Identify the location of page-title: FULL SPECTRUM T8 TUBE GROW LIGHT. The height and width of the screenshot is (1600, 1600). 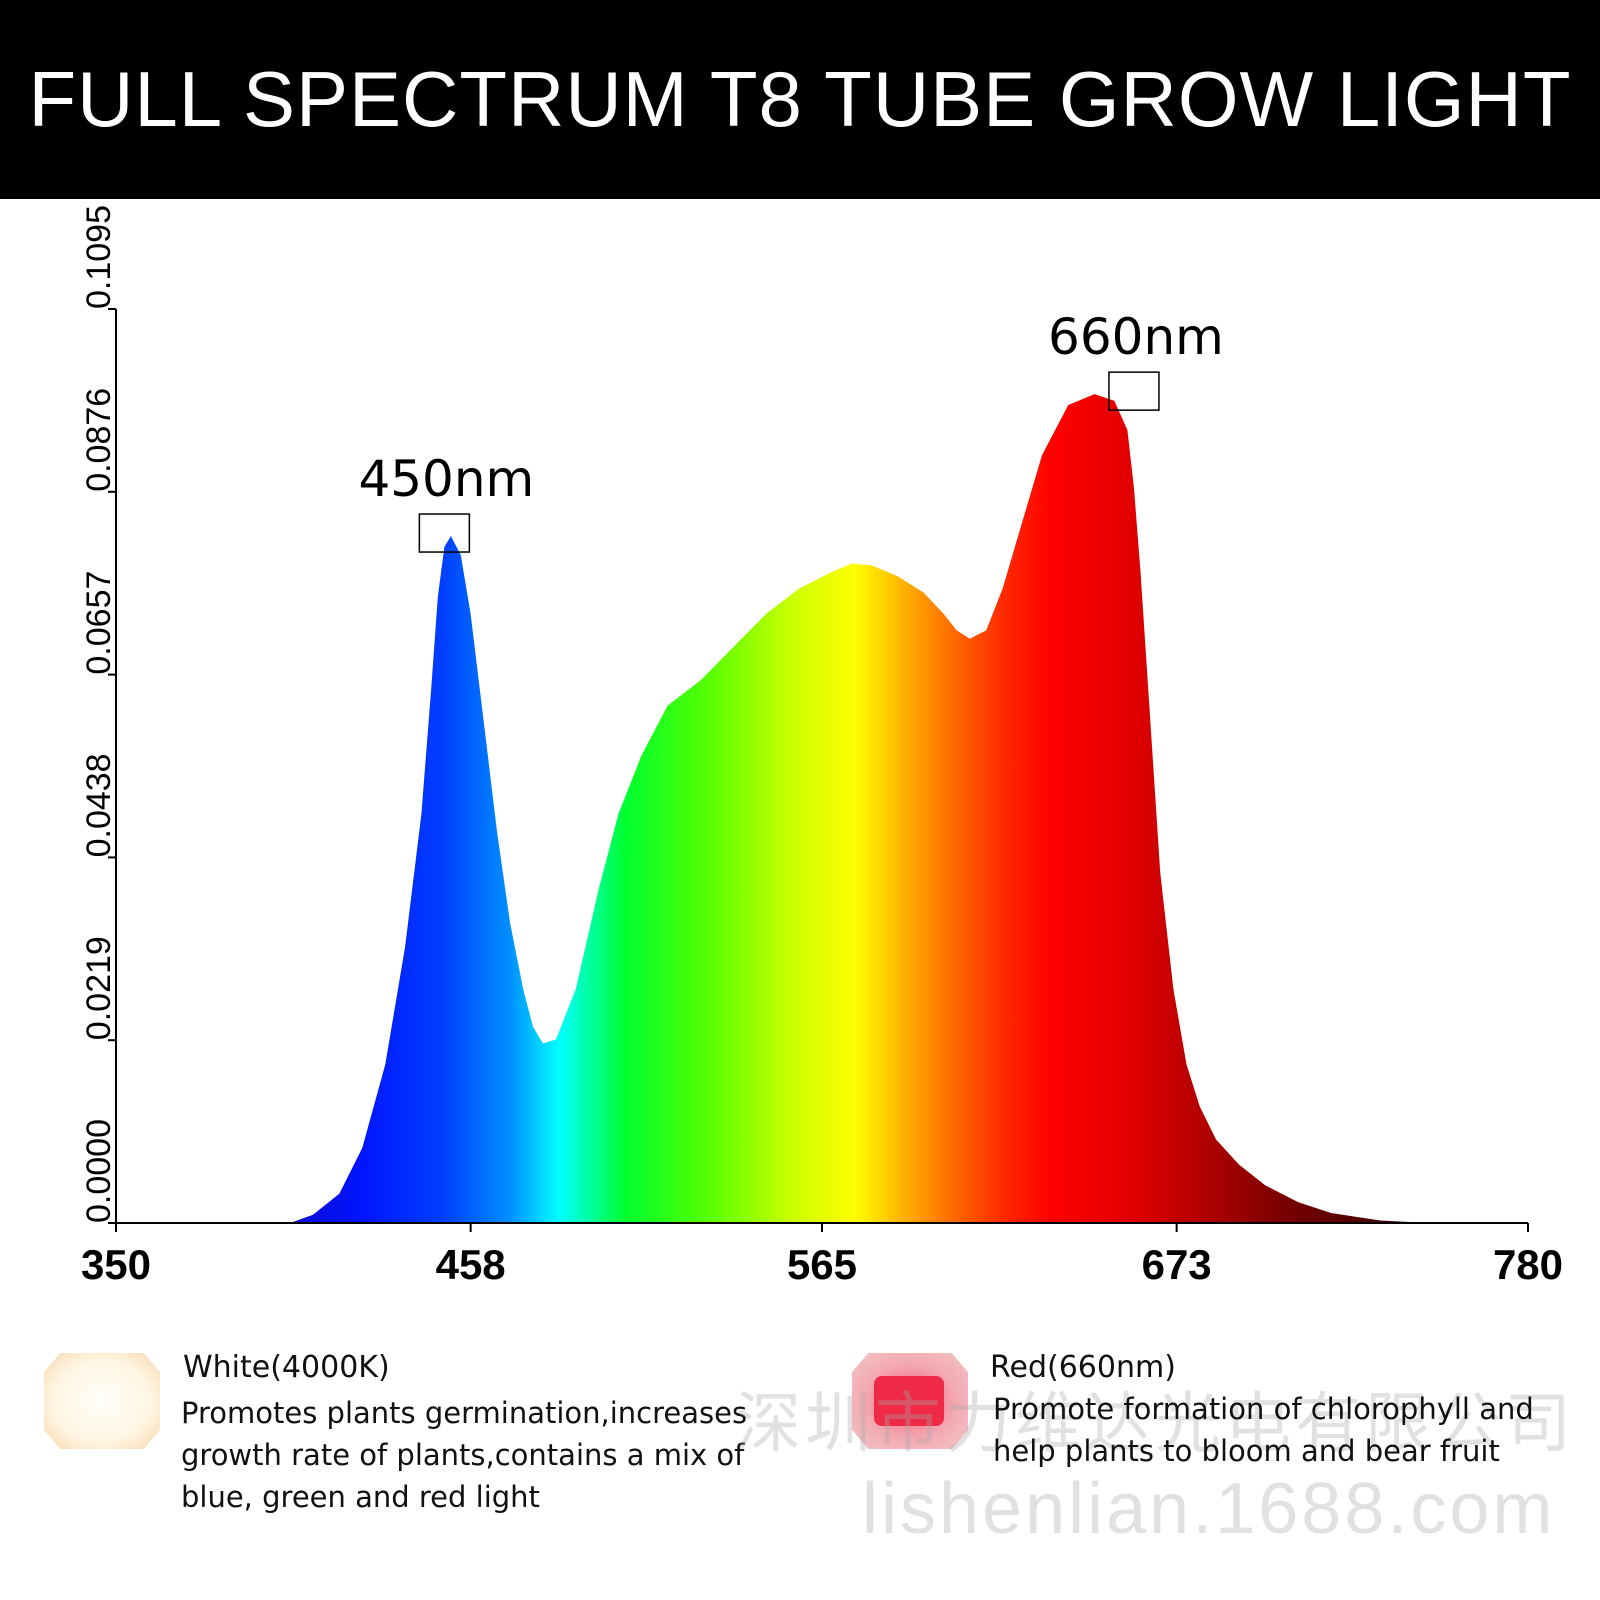
(800, 99).